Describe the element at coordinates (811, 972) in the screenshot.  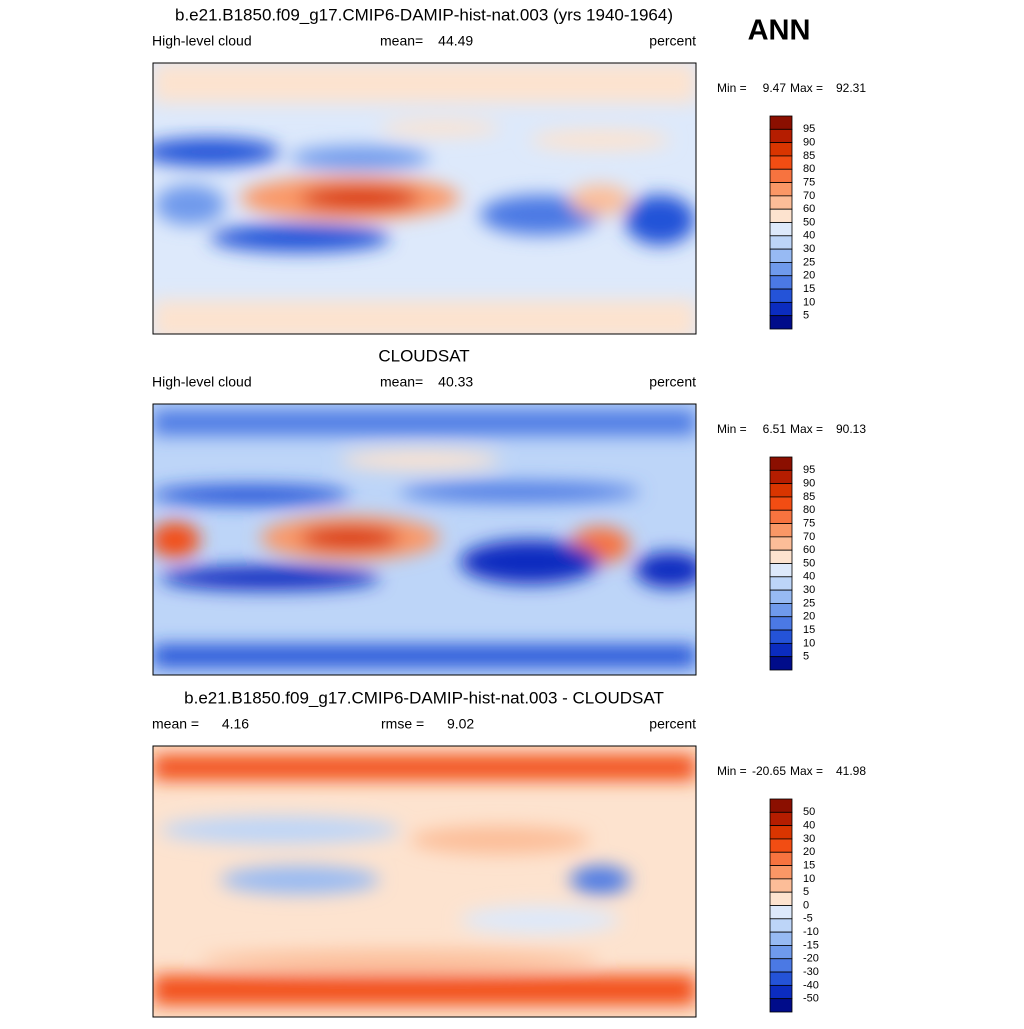
I see `colorbar-label: -30` at that location.